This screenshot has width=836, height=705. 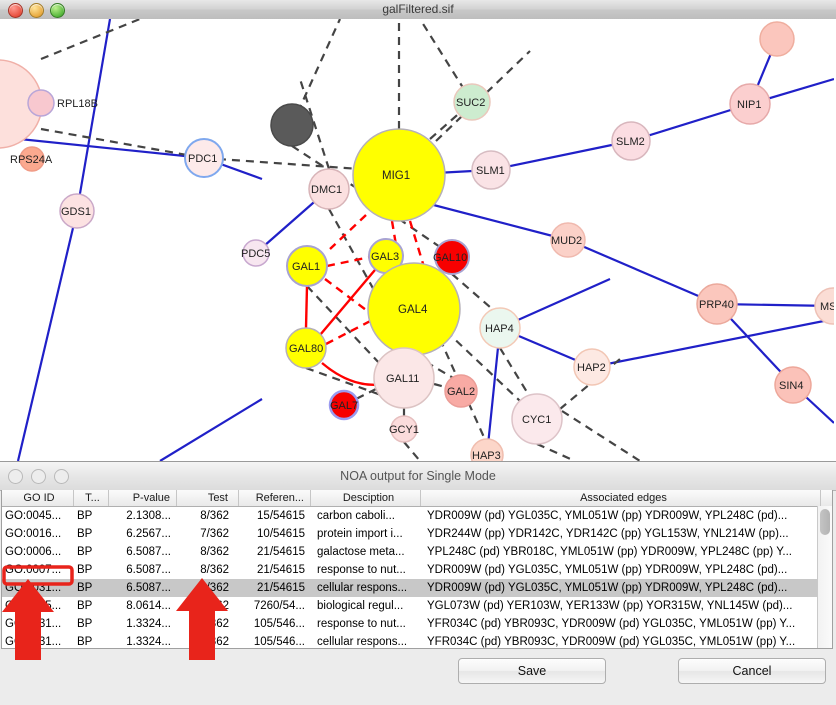 What do you see at coordinates (211, 624) in the screenshot?
I see `cell-test: 11/362` at bounding box center [211, 624].